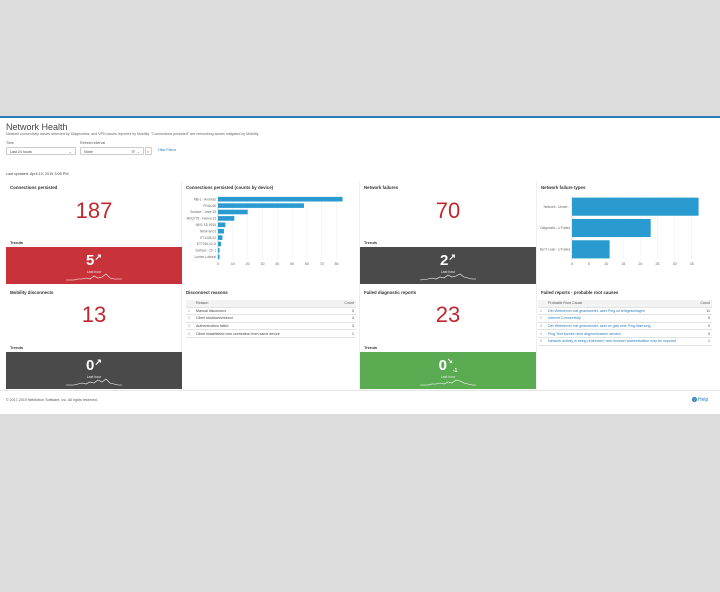  I want to click on table-row: 3 Authentication failed 3, so click(271, 326).